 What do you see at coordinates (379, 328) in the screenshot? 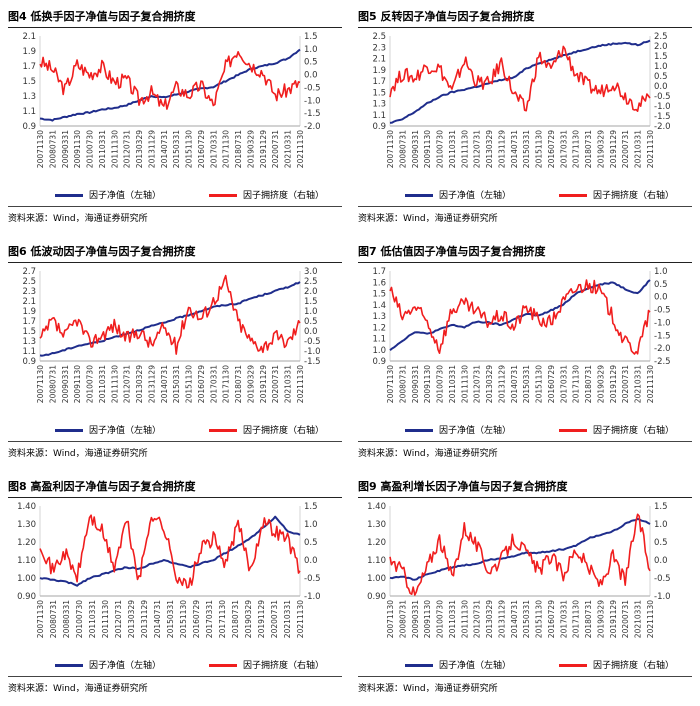
I see `left-tick-label: 1.2` at bounding box center [379, 328].